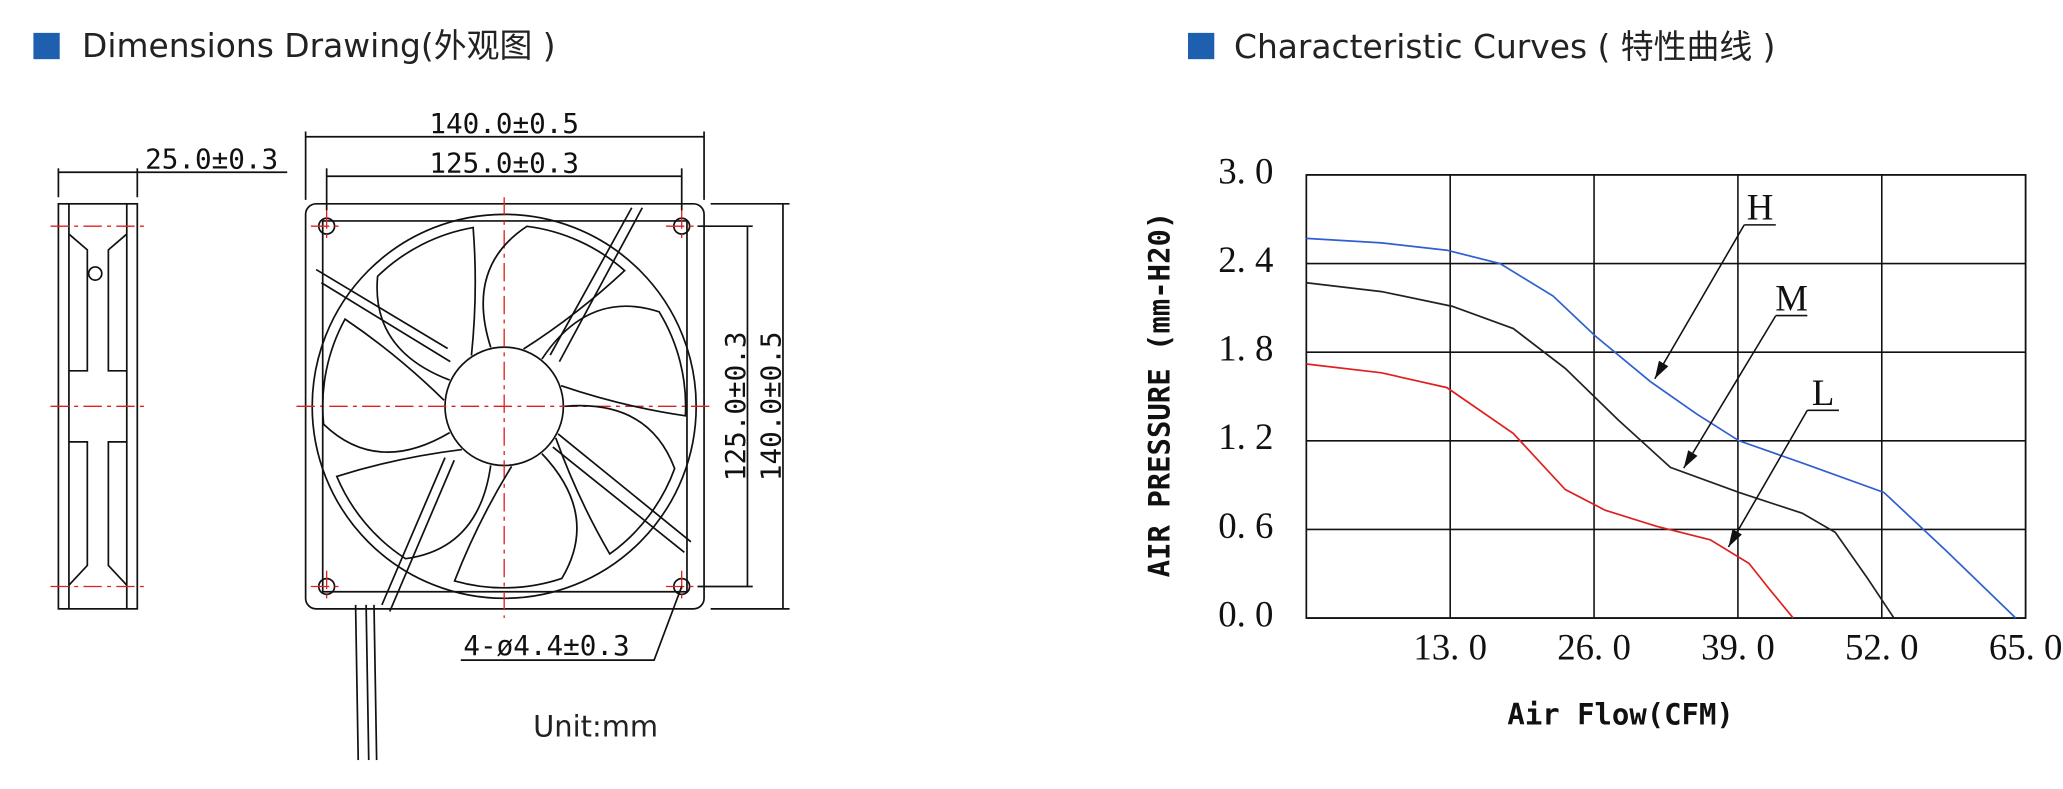 This screenshot has width=2063, height=789. What do you see at coordinates (1823, 392) in the screenshot?
I see `curve-label: L` at bounding box center [1823, 392].